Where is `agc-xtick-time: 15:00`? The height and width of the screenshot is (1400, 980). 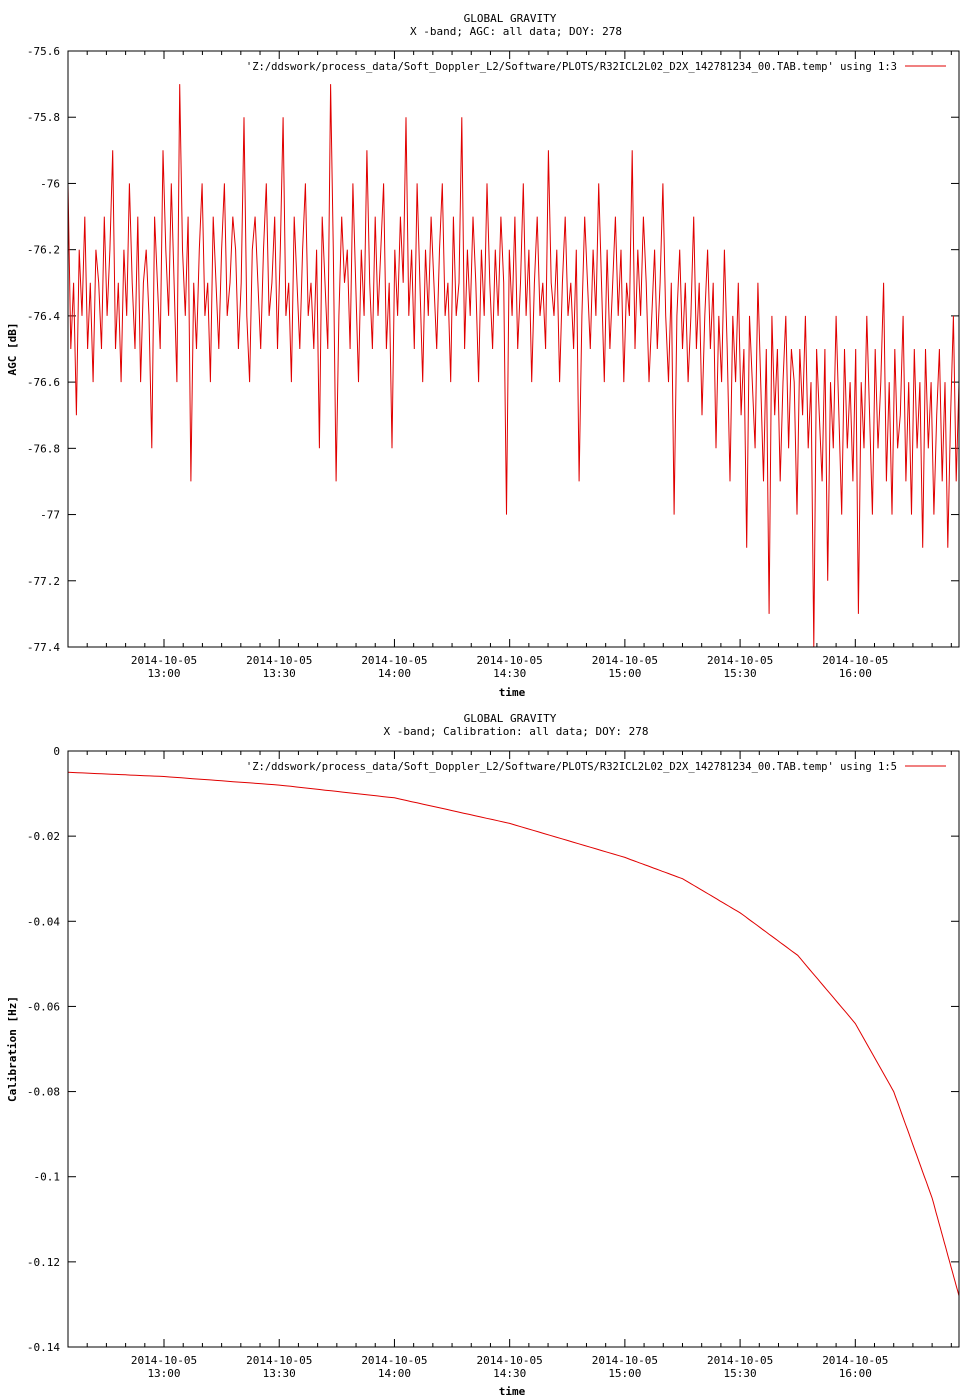
agc-xtick-time: 15:00 is located at coordinates (624, 673).